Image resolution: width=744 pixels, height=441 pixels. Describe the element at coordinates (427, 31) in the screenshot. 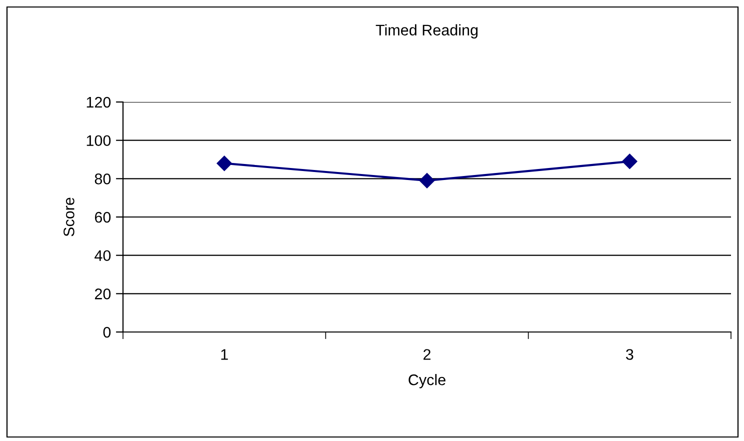

I see `chart-title: Timed Reading` at that location.